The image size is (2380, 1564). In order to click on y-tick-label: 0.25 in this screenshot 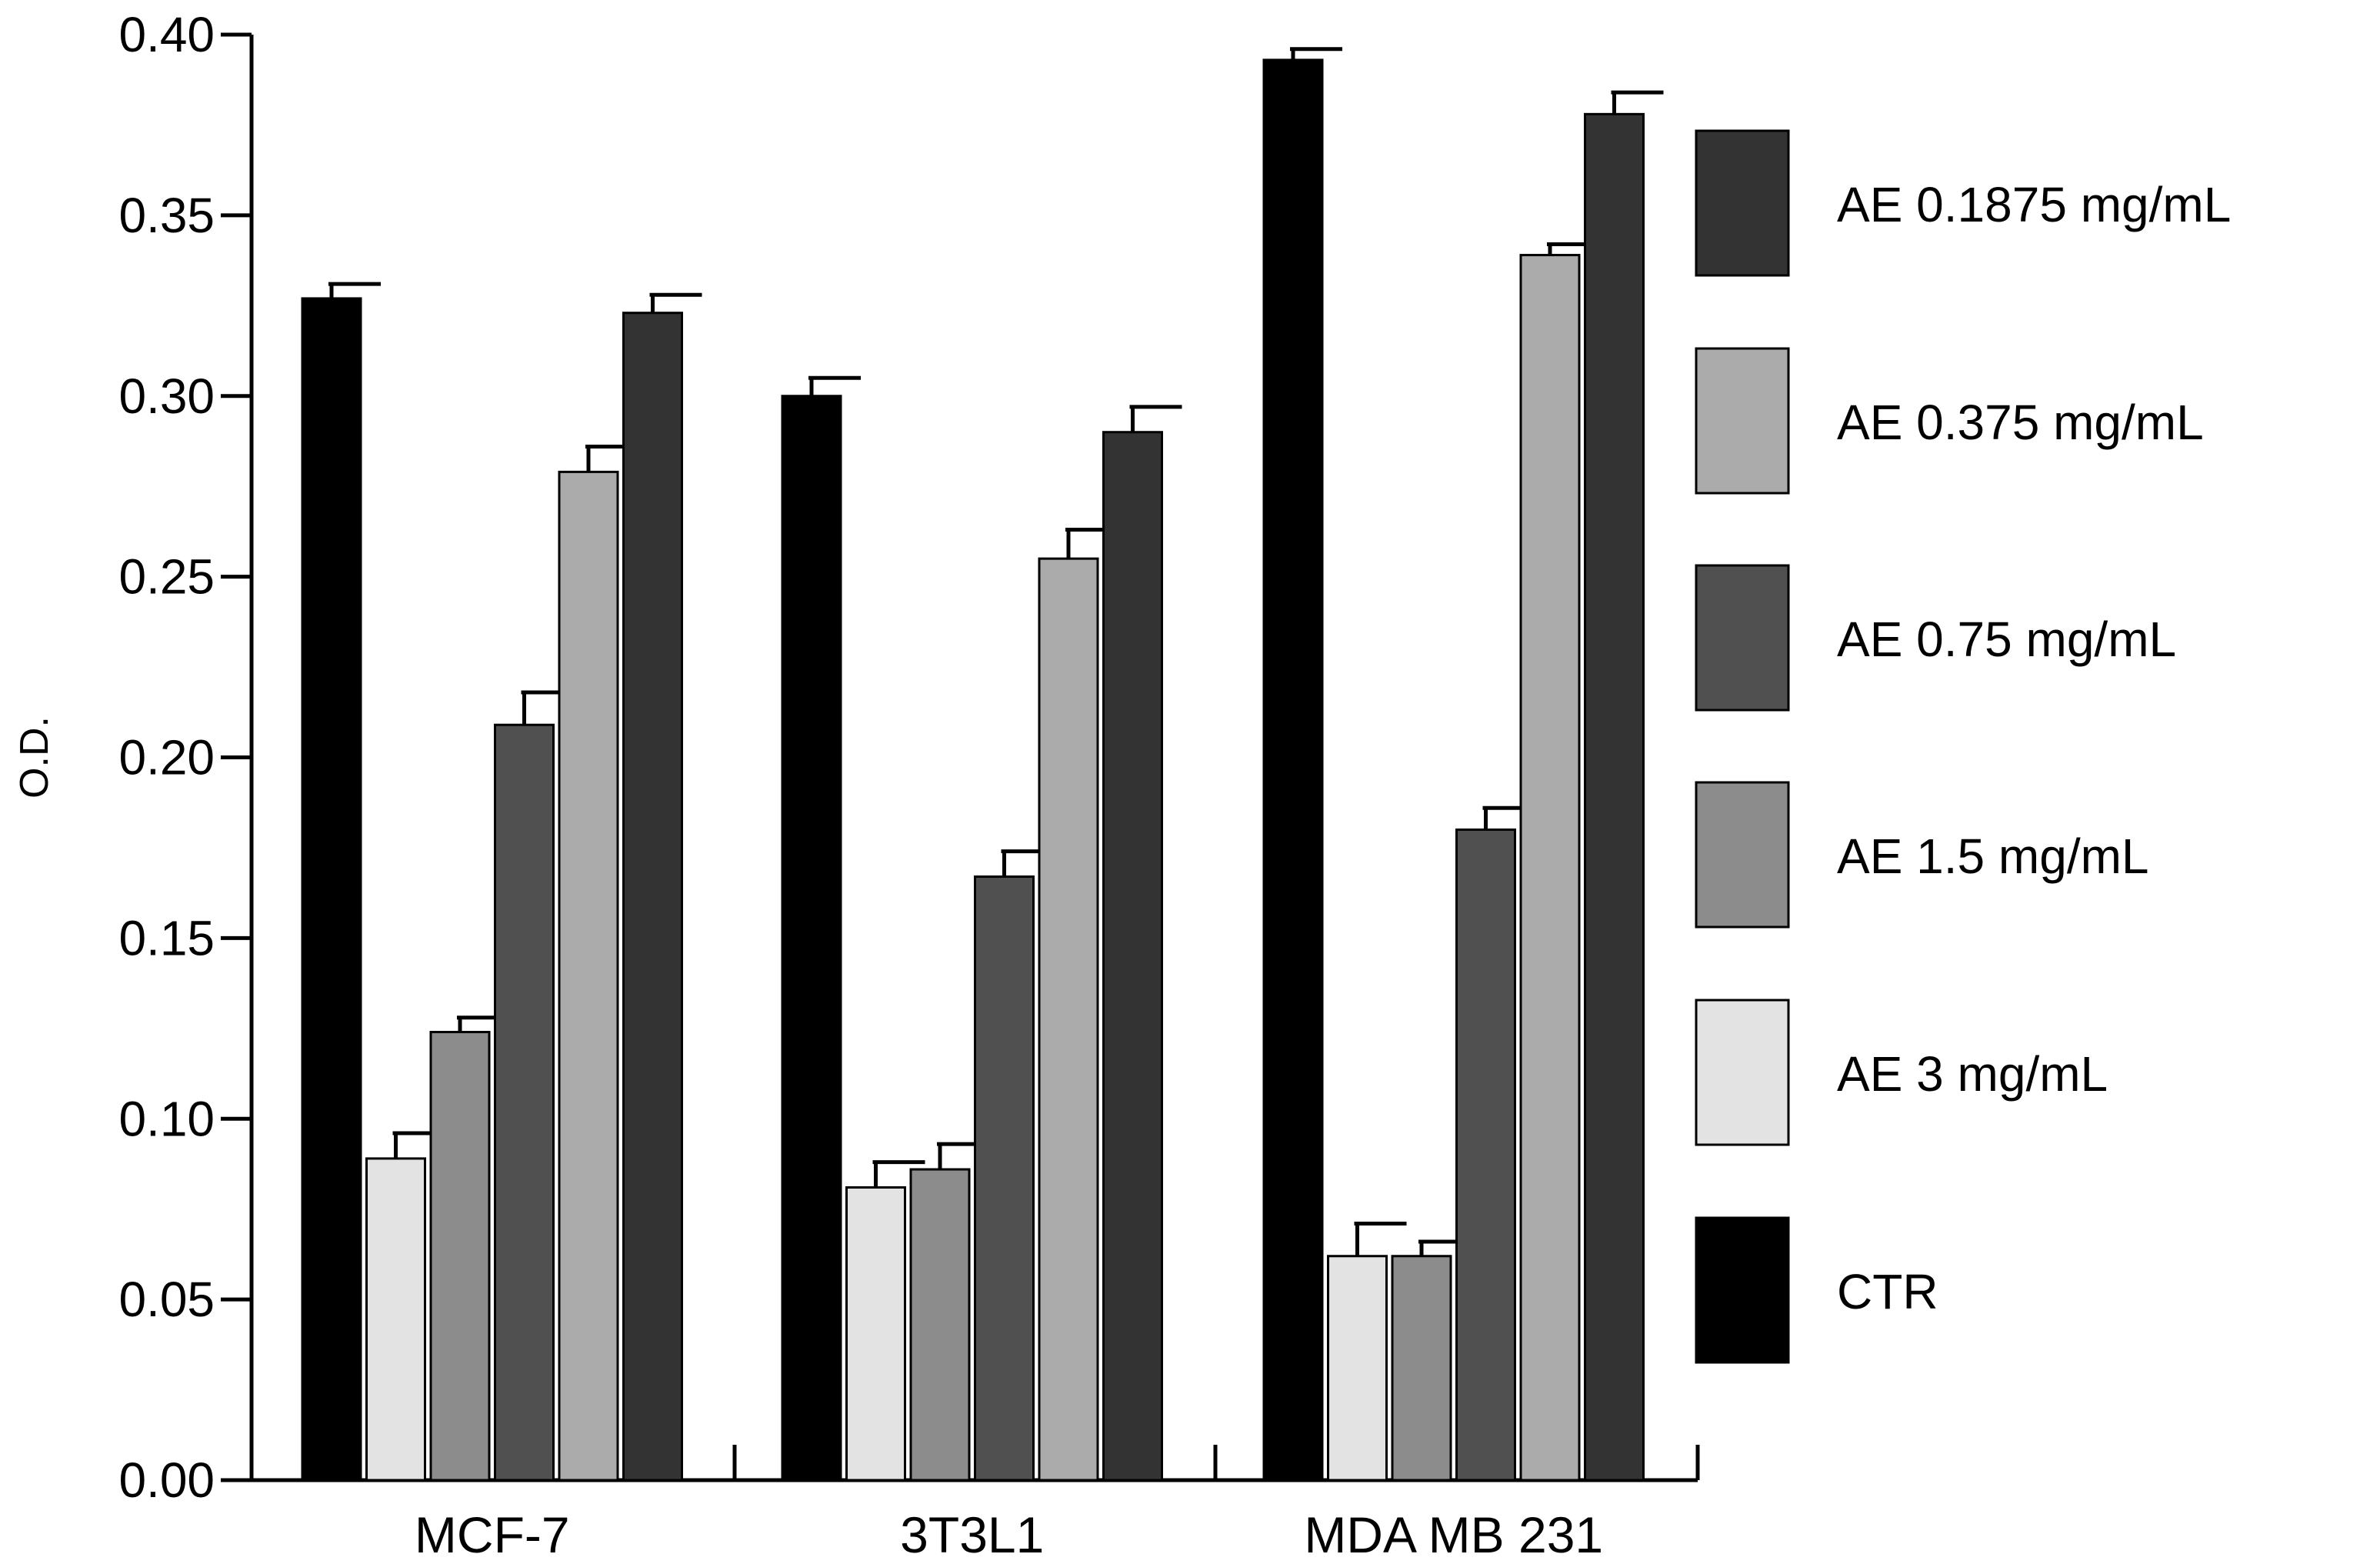, I will do `click(167, 577)`.